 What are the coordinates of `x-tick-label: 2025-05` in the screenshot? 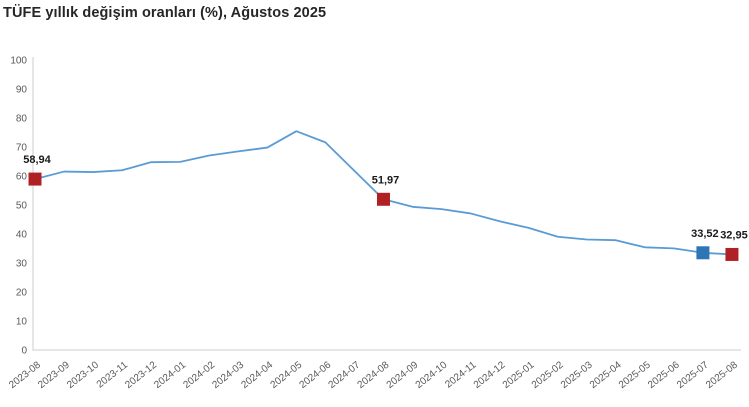 It's located at (635, 375).